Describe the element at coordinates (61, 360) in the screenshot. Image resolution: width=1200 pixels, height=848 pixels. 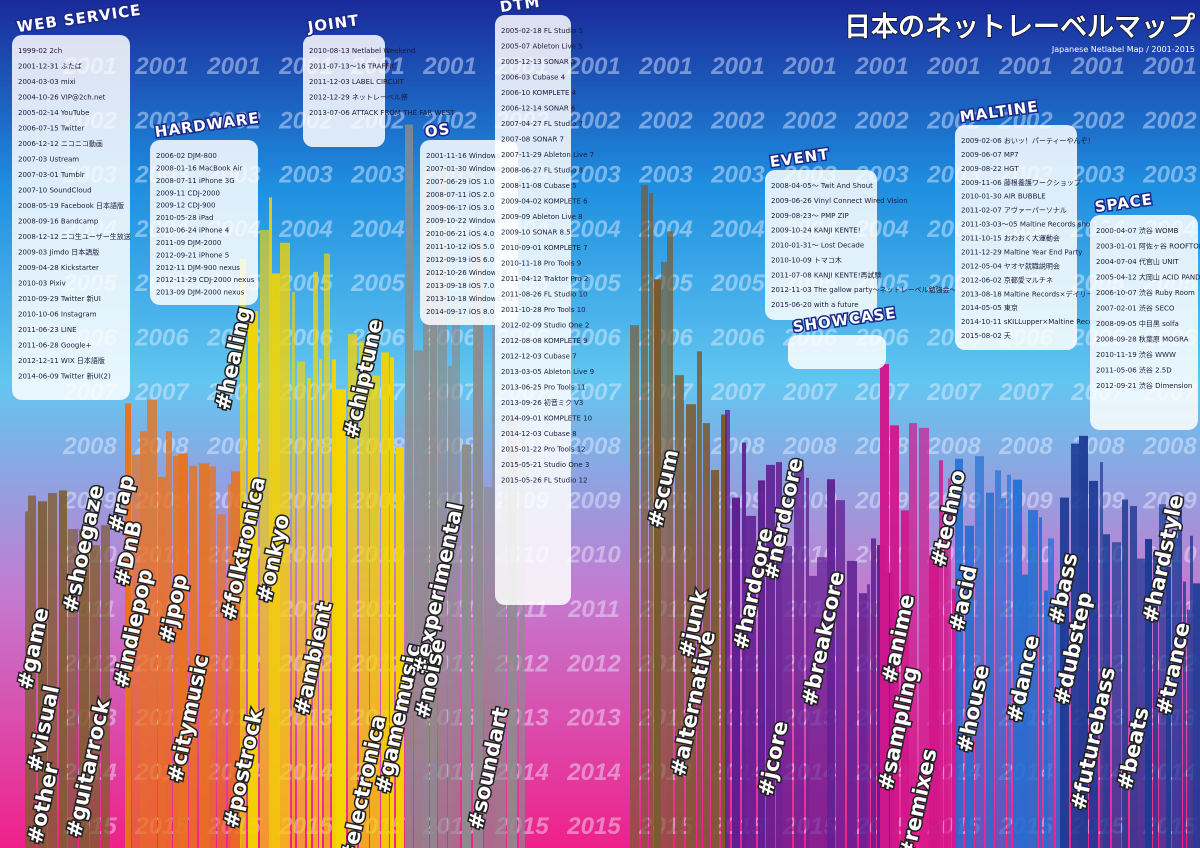
I see `panel-entry: 2012-12-11 WIX 日本語版` at that location.